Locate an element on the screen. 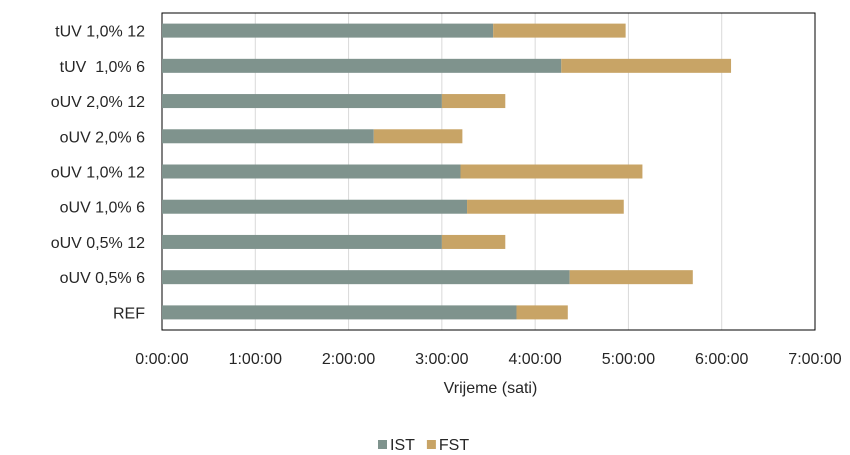 The width and height of the screenshot is (850, 455). y-category-label: REF is located at coordinates (129, 313).